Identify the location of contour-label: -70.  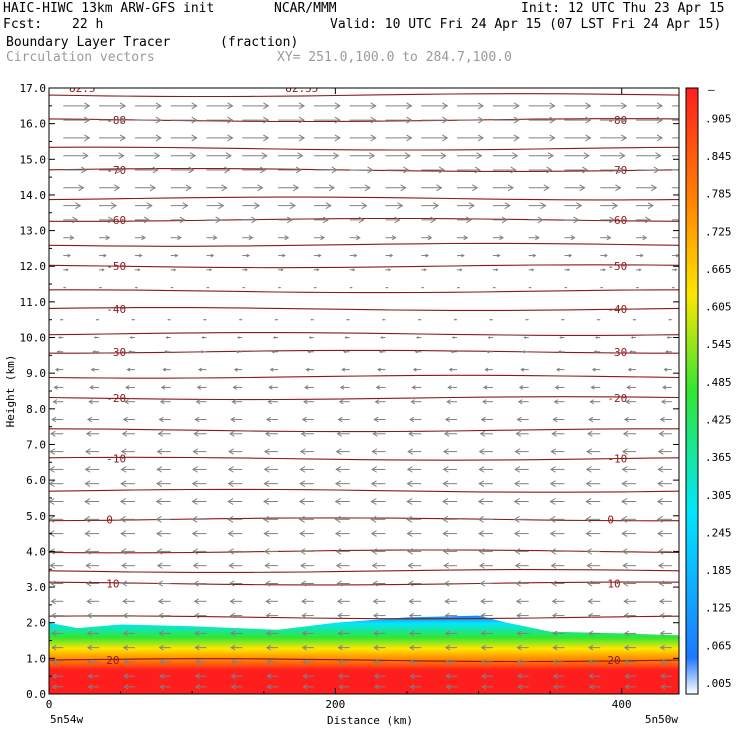
(116, 170).